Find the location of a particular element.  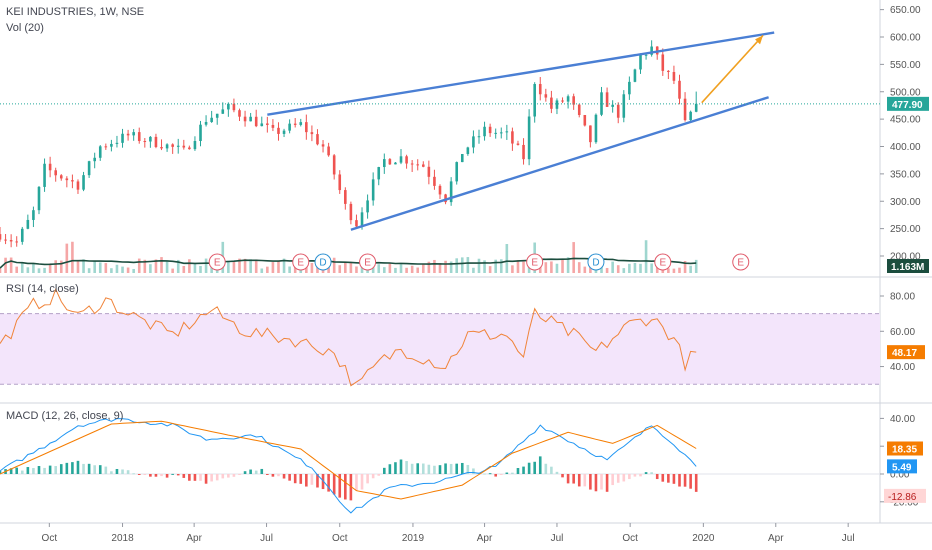

rsi-line is located at coordinates (348, 337).